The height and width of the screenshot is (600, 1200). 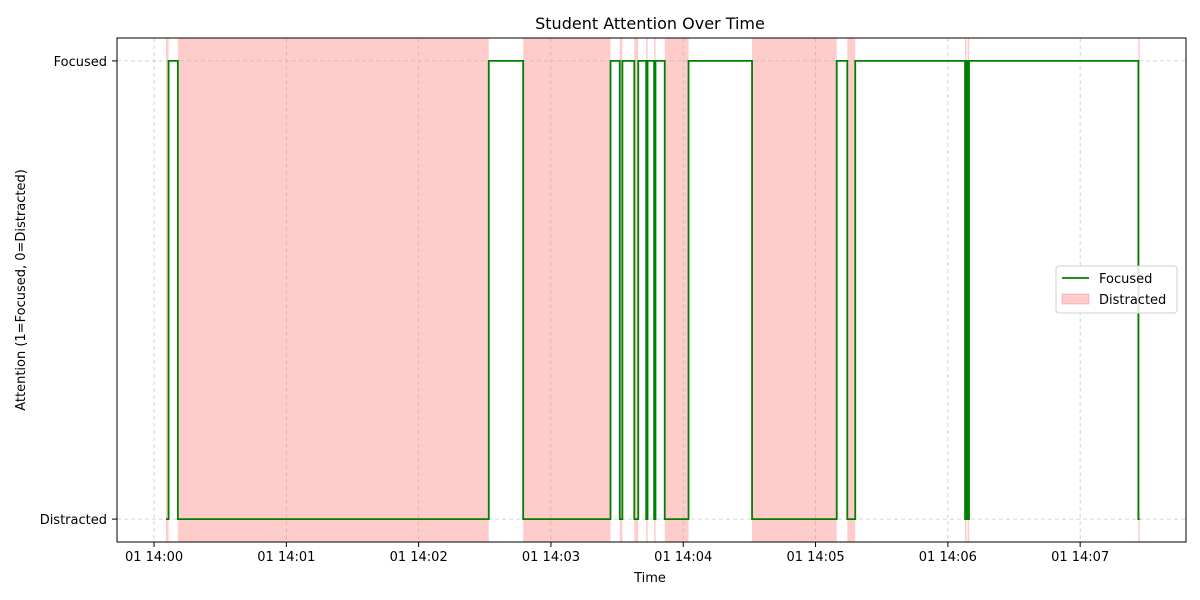 What do you see at coordinates (1132, 300) in the screenshot?
I see `legend-distracted-label: Distracted` at bounding box center [1132, 300].